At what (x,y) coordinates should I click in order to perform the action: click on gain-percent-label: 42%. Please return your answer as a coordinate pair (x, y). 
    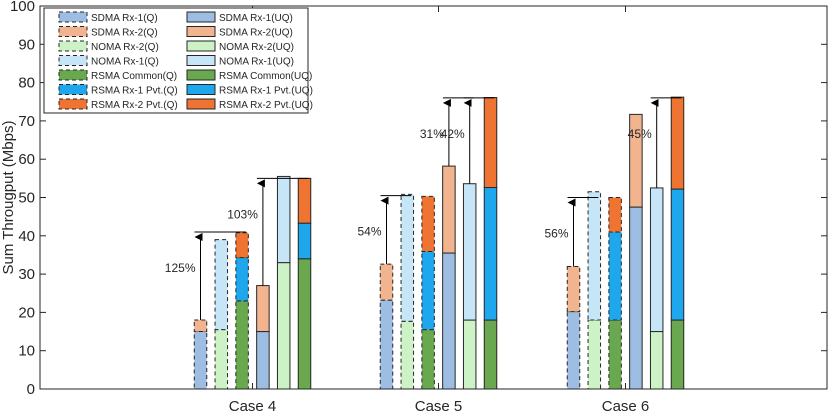
    Looking at the image, I should click on (453, 134).